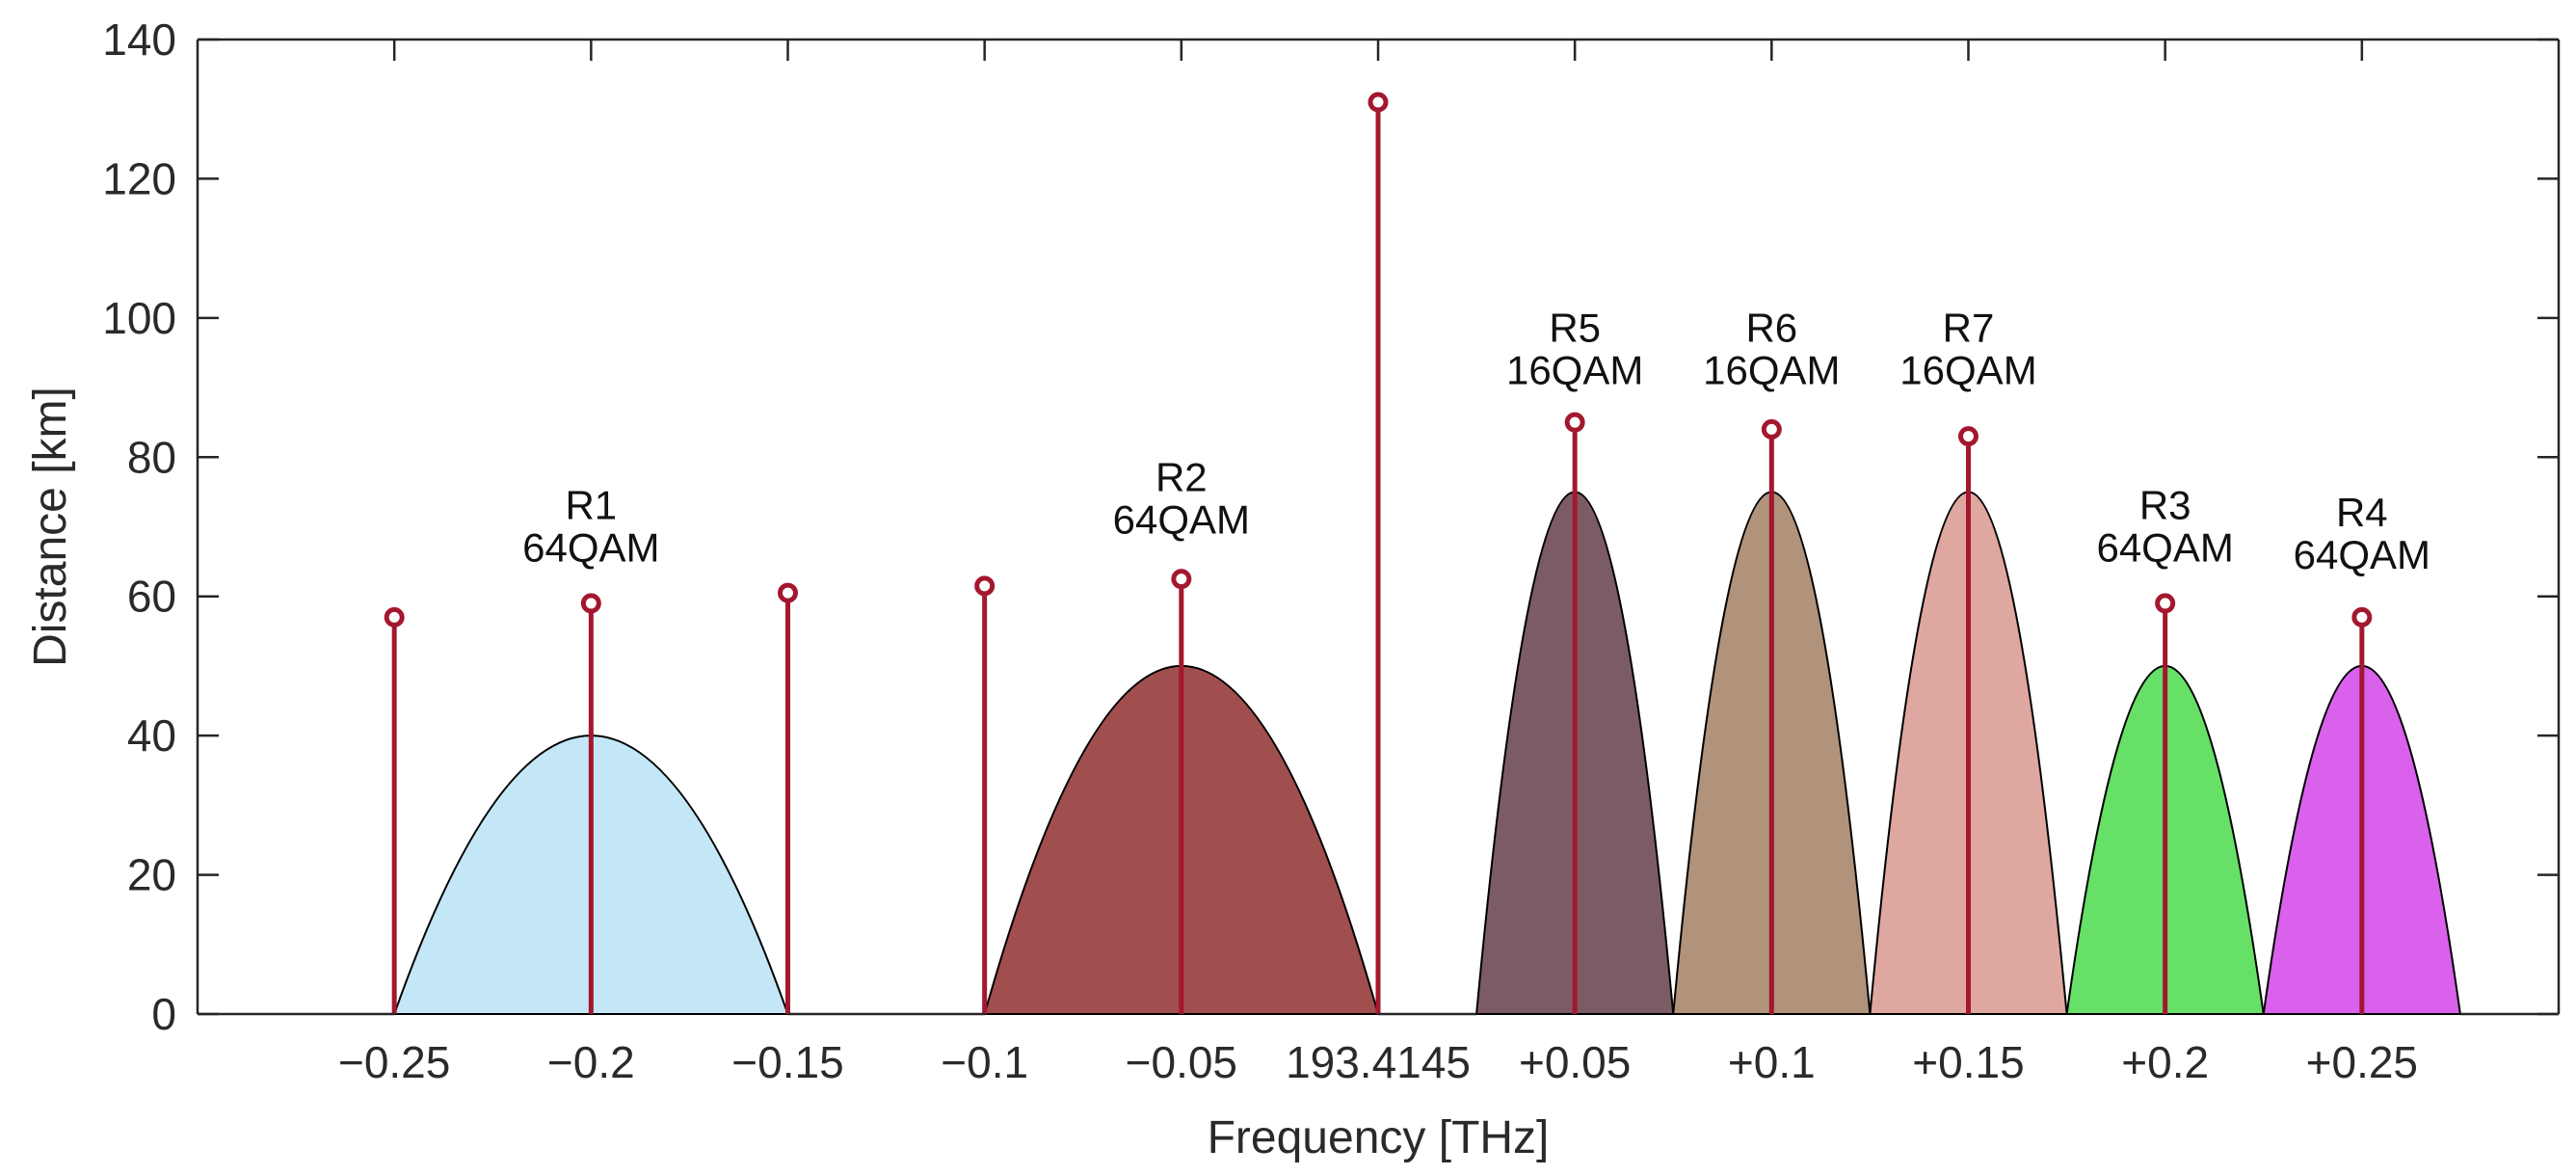 The image size is (2576, 1175). What do you see at coordinates (787, 1062) in the screenshot?
I see `x-tick-label-0-15: −0.15` at bounding box center [787, 1062].